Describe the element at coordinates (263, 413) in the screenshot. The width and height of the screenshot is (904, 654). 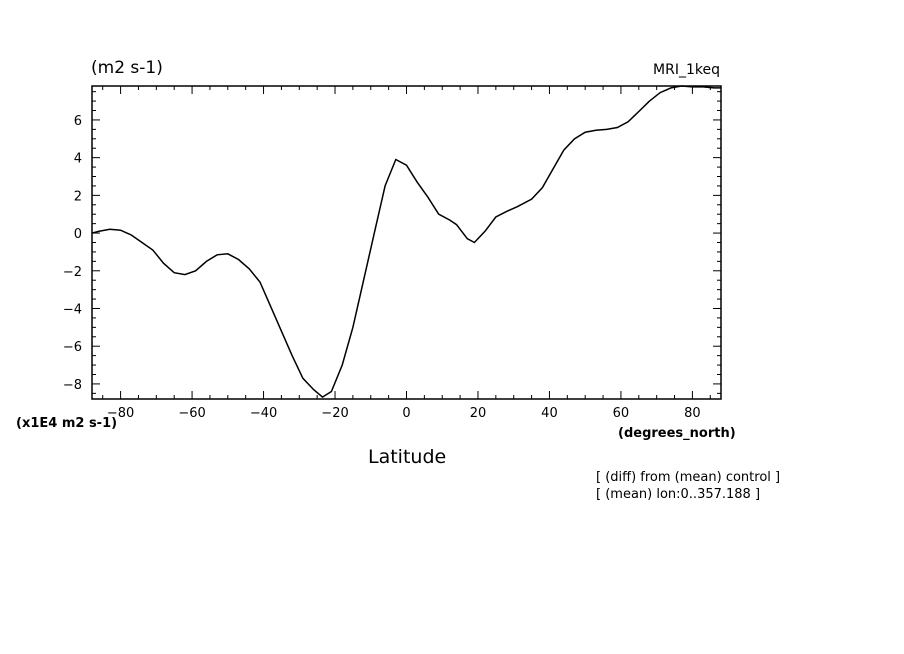
I see `x-tick-label: −40` at that location.